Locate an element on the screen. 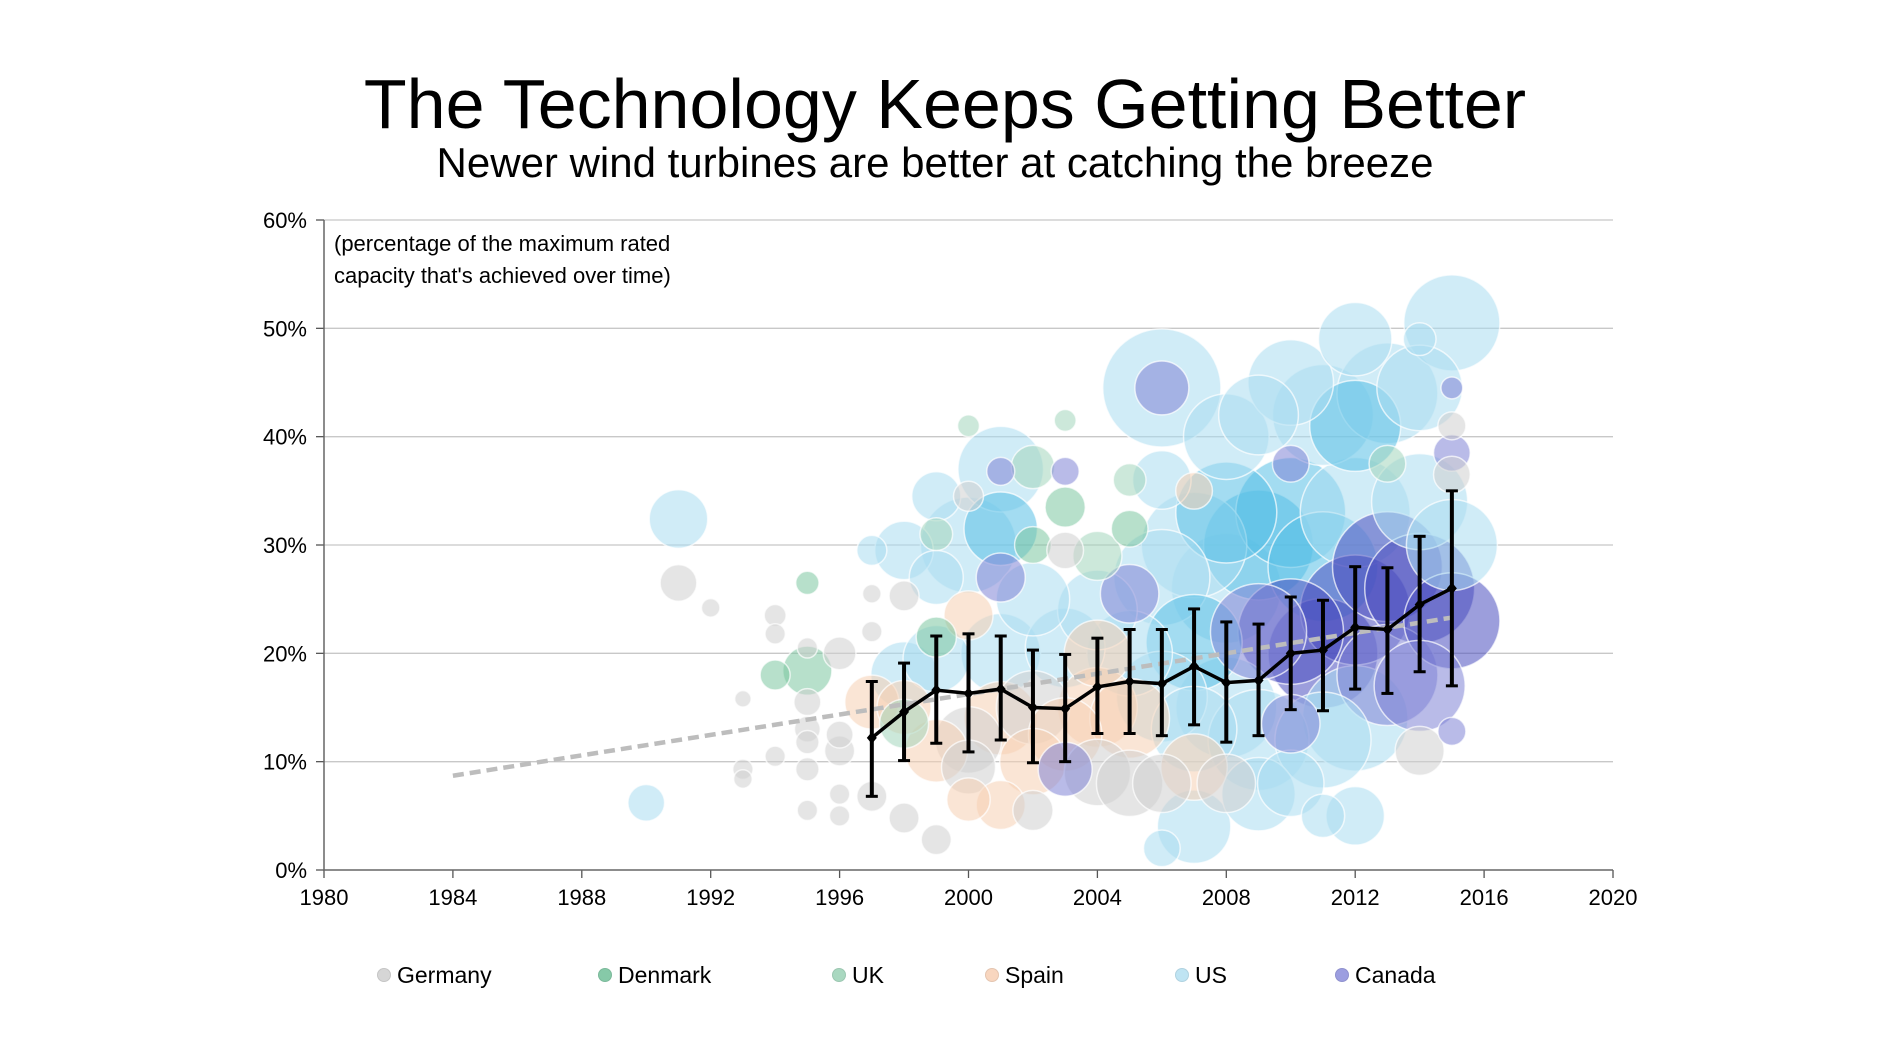 The height and width of the screenshot is (1063, 1890). x-tick-label: 2008 is located at coordinates (1226, 897).